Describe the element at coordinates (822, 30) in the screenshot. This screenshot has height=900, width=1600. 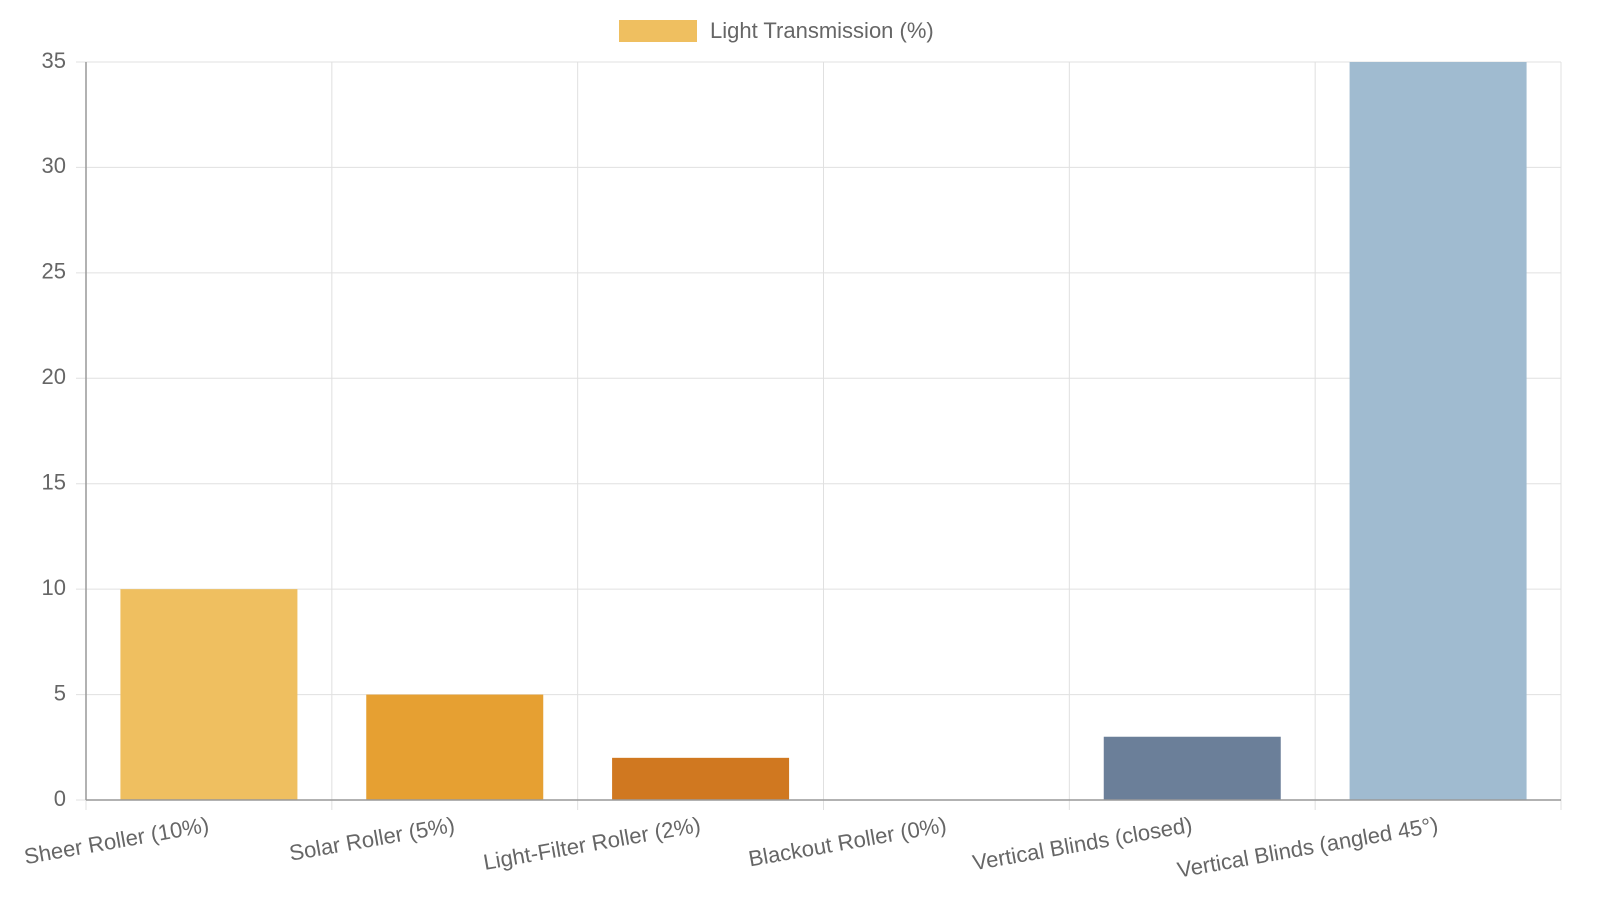
I see `legend-label: Light Transmission (%)` at that location.